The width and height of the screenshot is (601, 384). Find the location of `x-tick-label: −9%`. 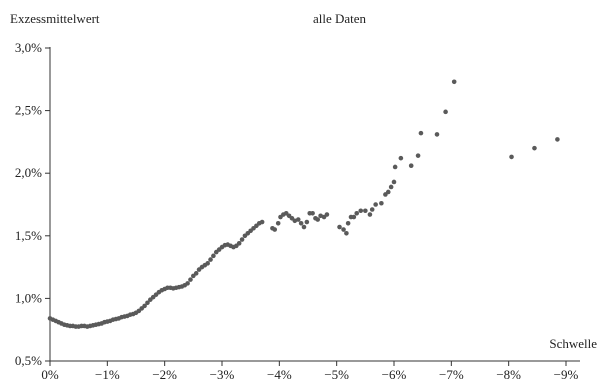

x-tick-label: −9% is located at coordinates (566, 374).